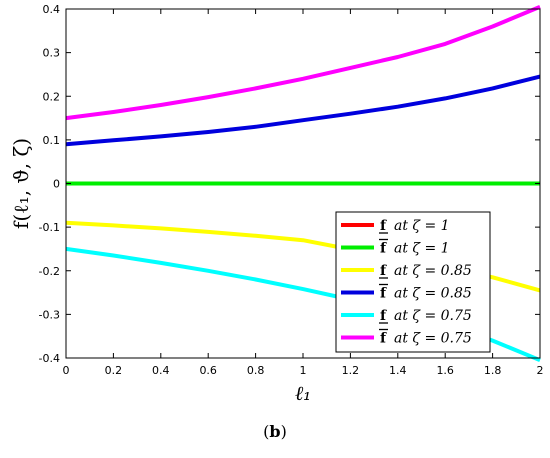 The height and width of the screenshot is (458, 550). What do you see at coordinates (52, 53) in the screenshot?
I see `y-tick-label: 0.3` at bounding box center [52, 53].